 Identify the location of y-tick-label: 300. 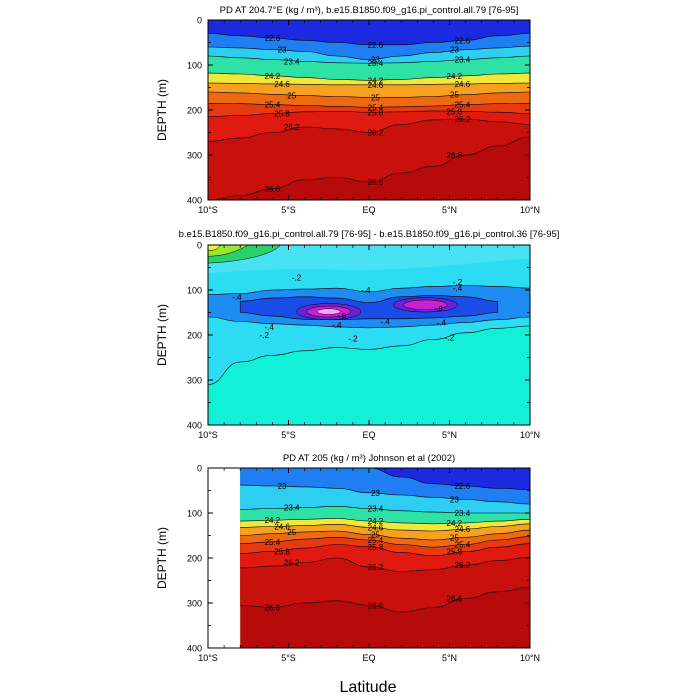
(194, 381).